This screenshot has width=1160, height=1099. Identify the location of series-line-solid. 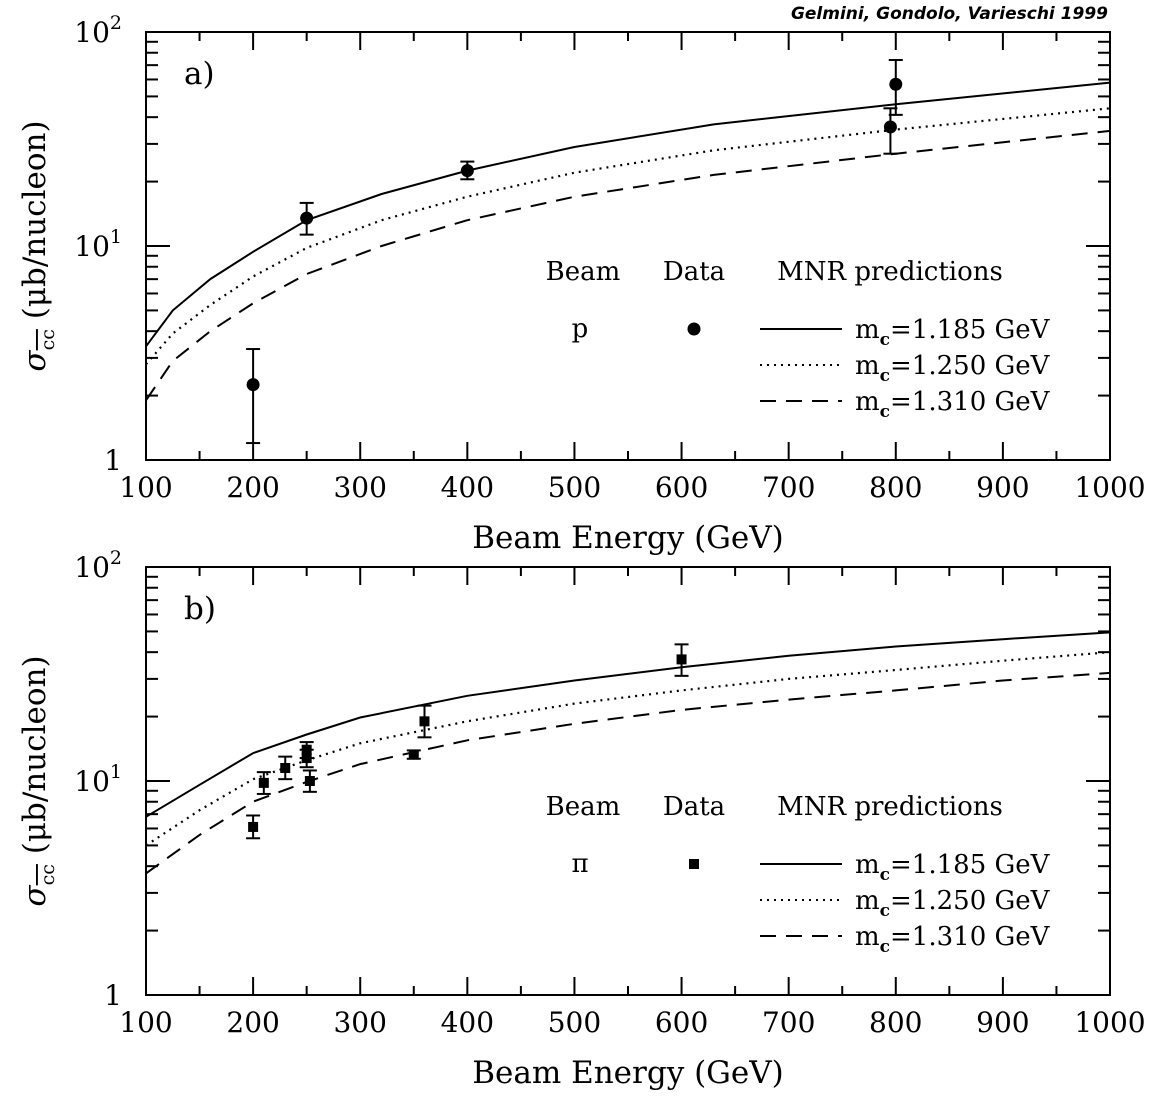
(628, 724).